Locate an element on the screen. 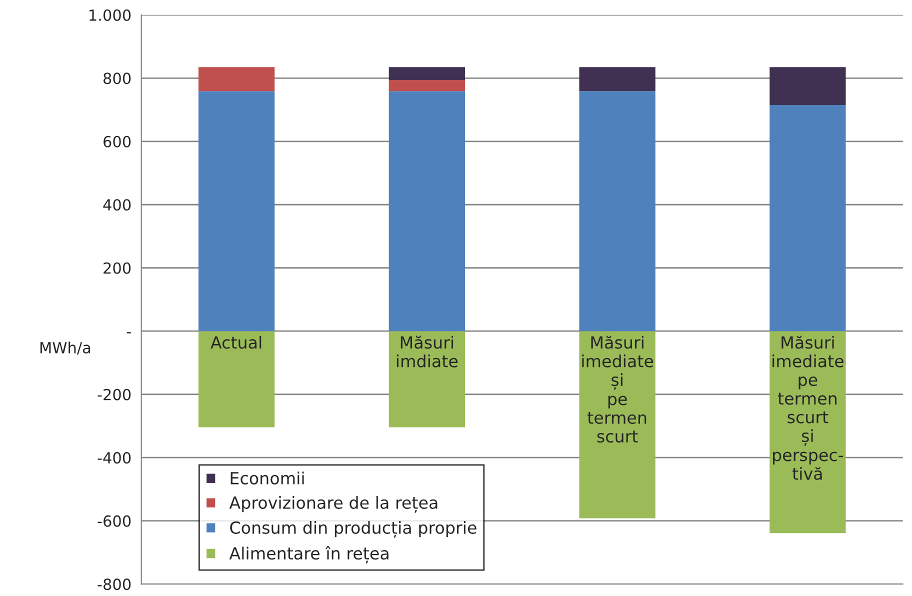 This screenshot has height=596, width=912. y-tick-label: -400 is located at coordinates (114, 458).